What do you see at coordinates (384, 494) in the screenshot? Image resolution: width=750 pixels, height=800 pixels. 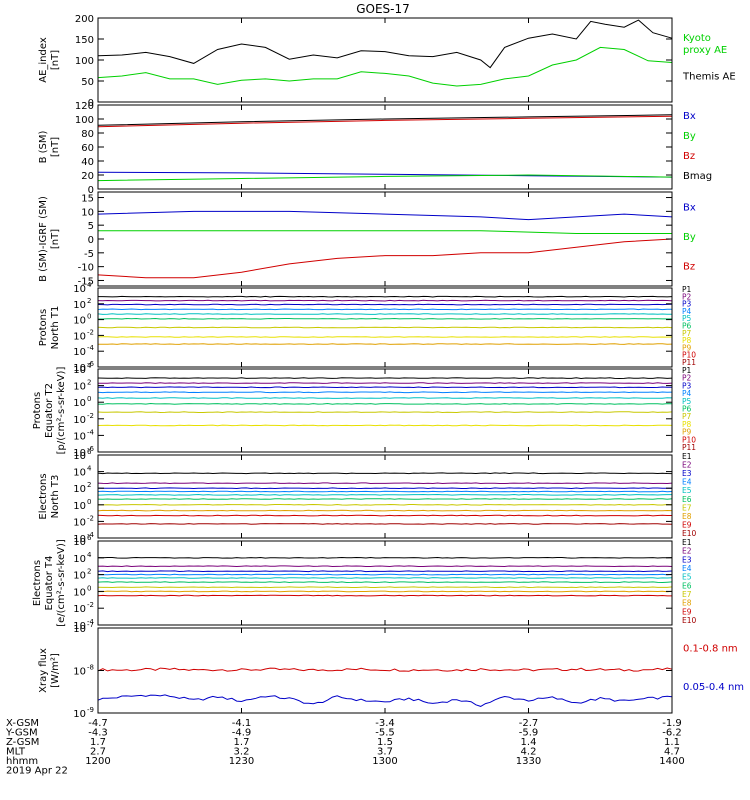 I see `series-line-e5` at bounding box center [384, 494].